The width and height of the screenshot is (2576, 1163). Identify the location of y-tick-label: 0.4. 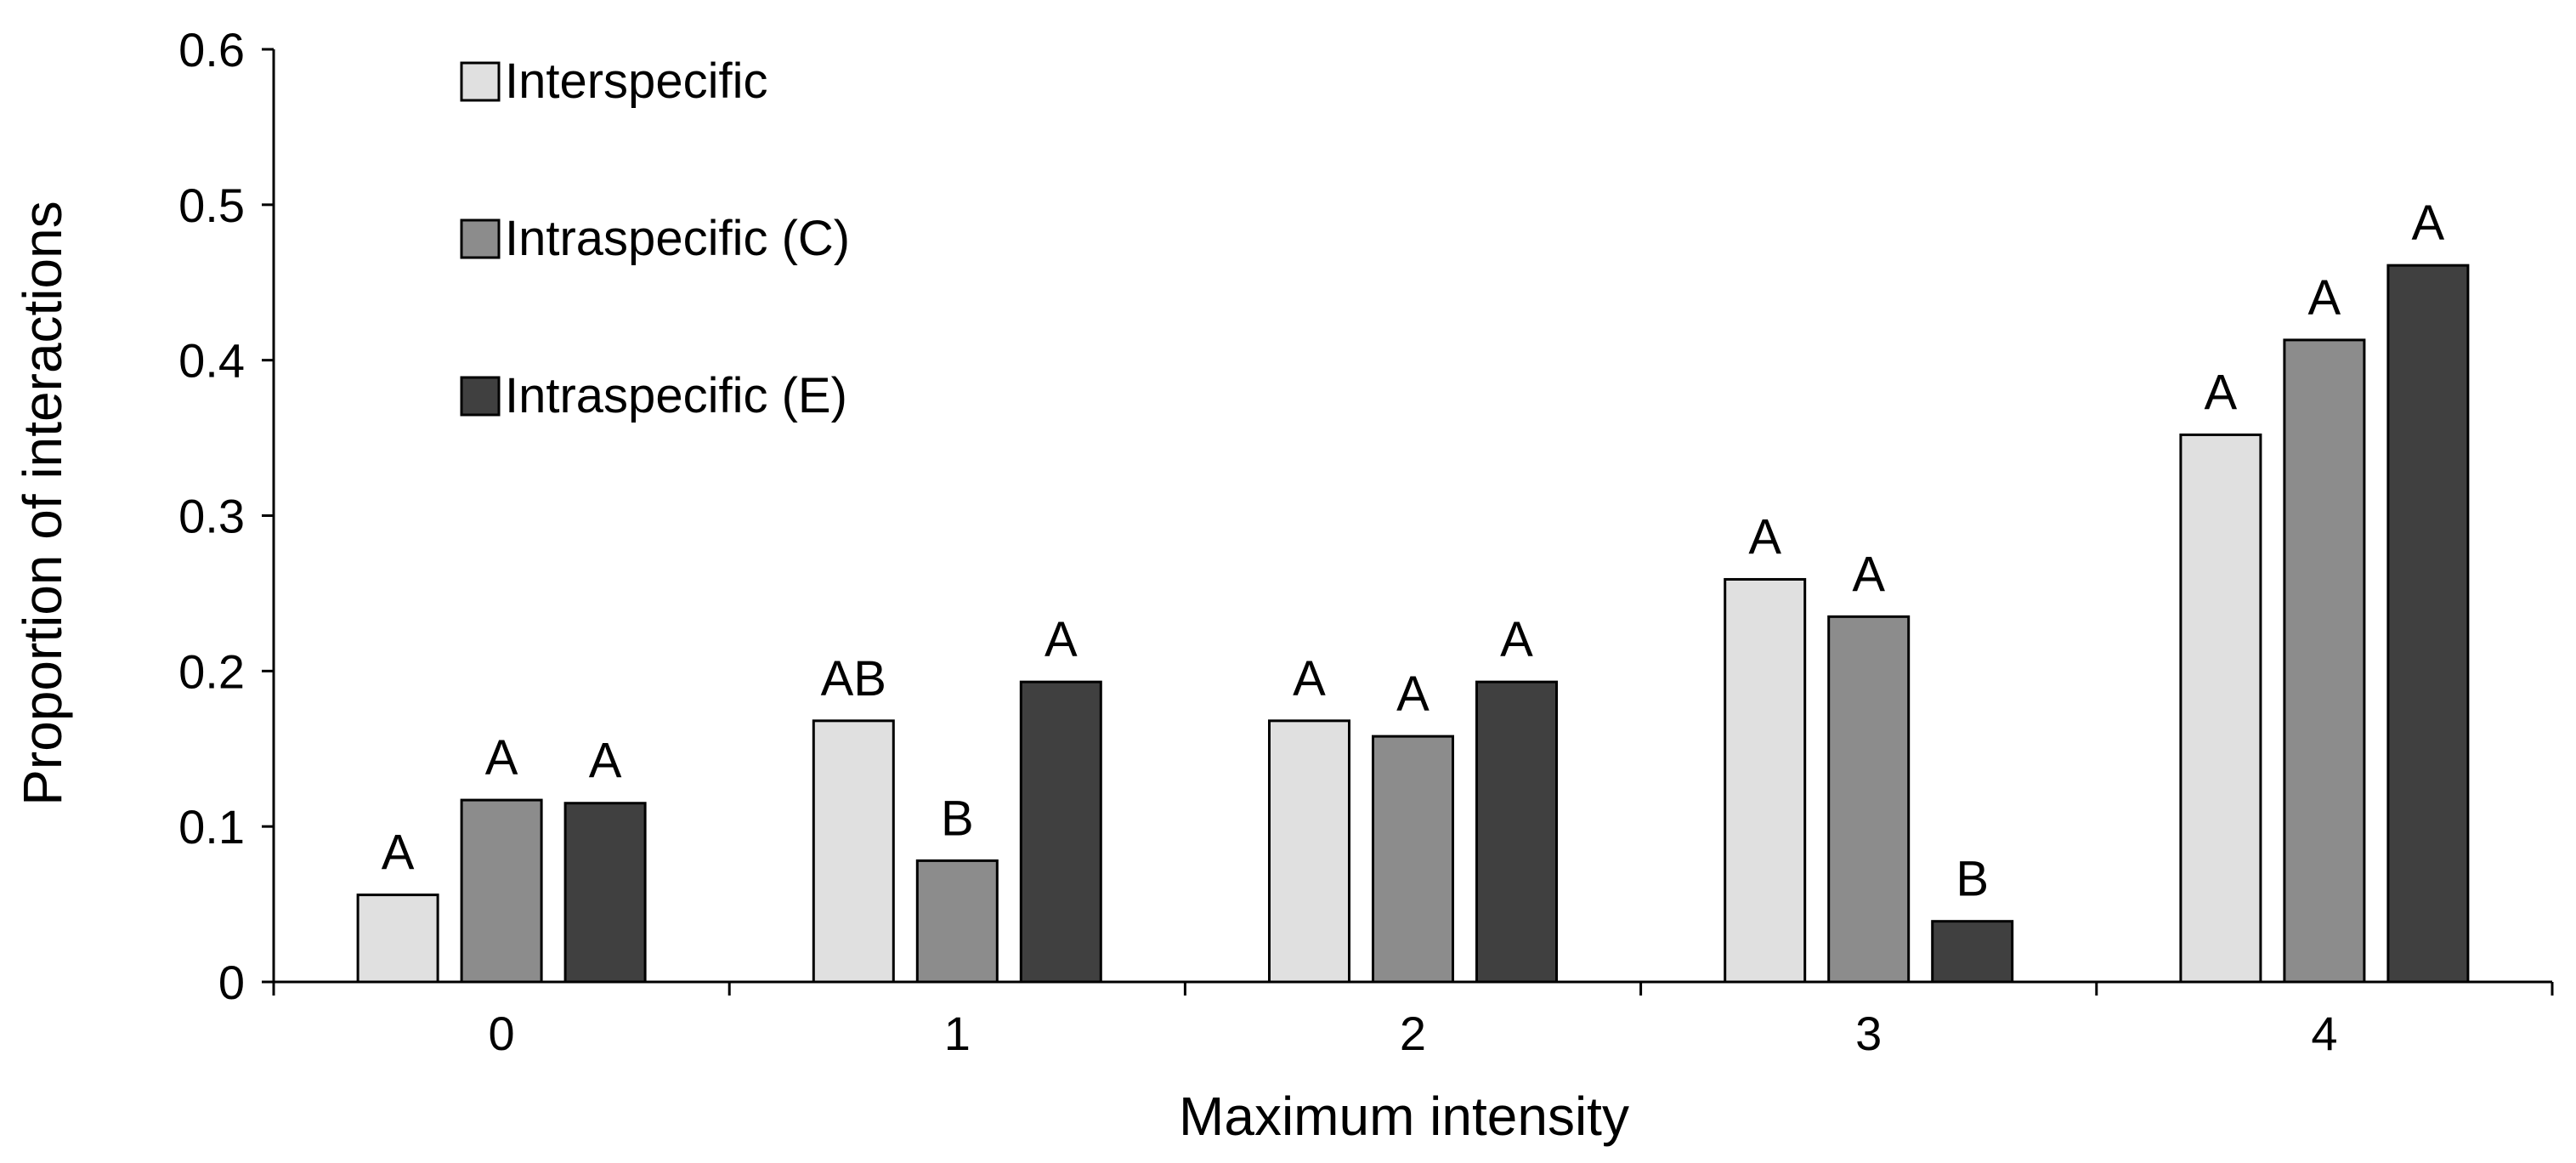
(211, 361).